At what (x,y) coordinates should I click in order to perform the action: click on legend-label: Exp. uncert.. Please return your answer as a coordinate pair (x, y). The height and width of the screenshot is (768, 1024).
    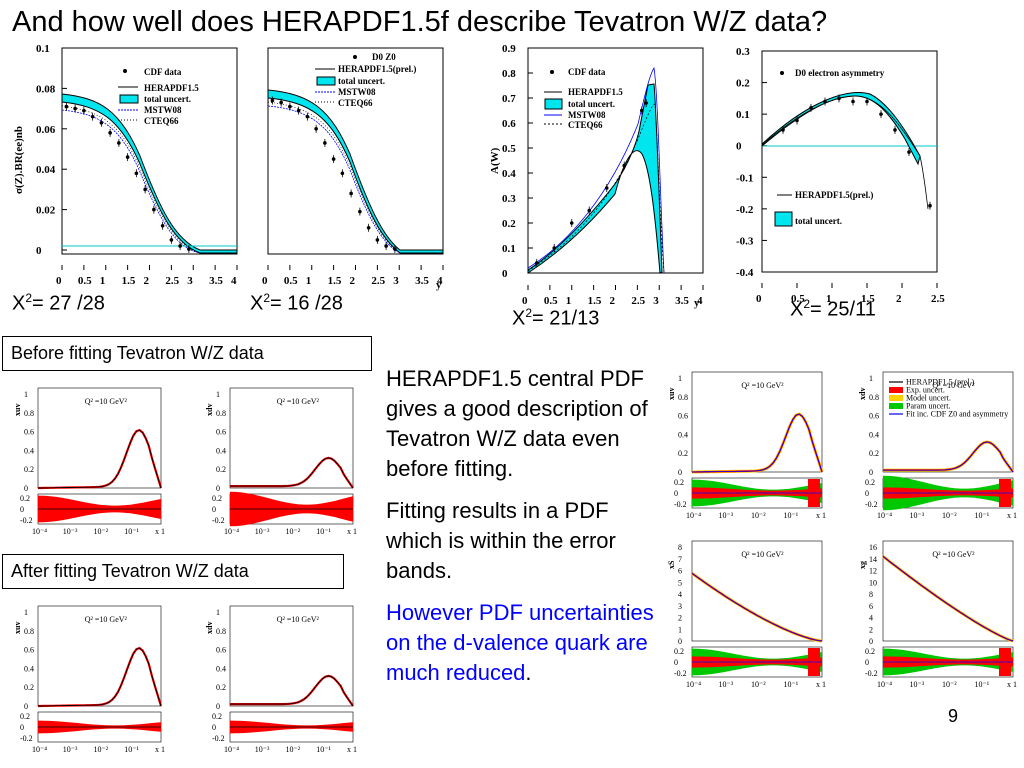
    Looking at the image, I should click on (925, 390).